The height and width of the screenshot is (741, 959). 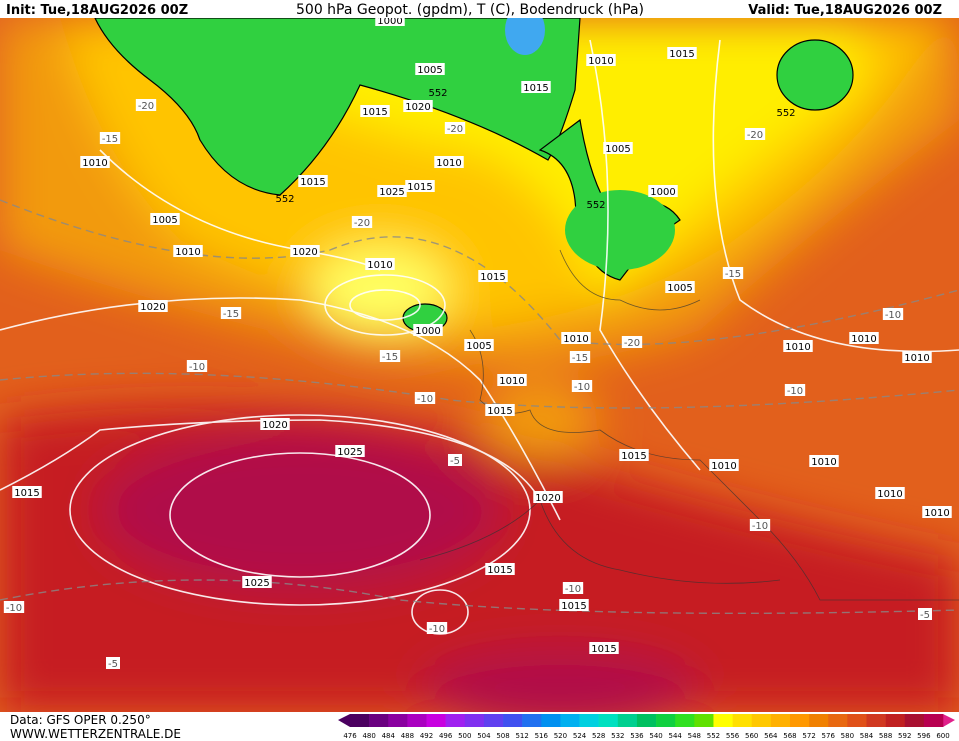 I want to click on scale-label: 520, so click(x=560, y=736).